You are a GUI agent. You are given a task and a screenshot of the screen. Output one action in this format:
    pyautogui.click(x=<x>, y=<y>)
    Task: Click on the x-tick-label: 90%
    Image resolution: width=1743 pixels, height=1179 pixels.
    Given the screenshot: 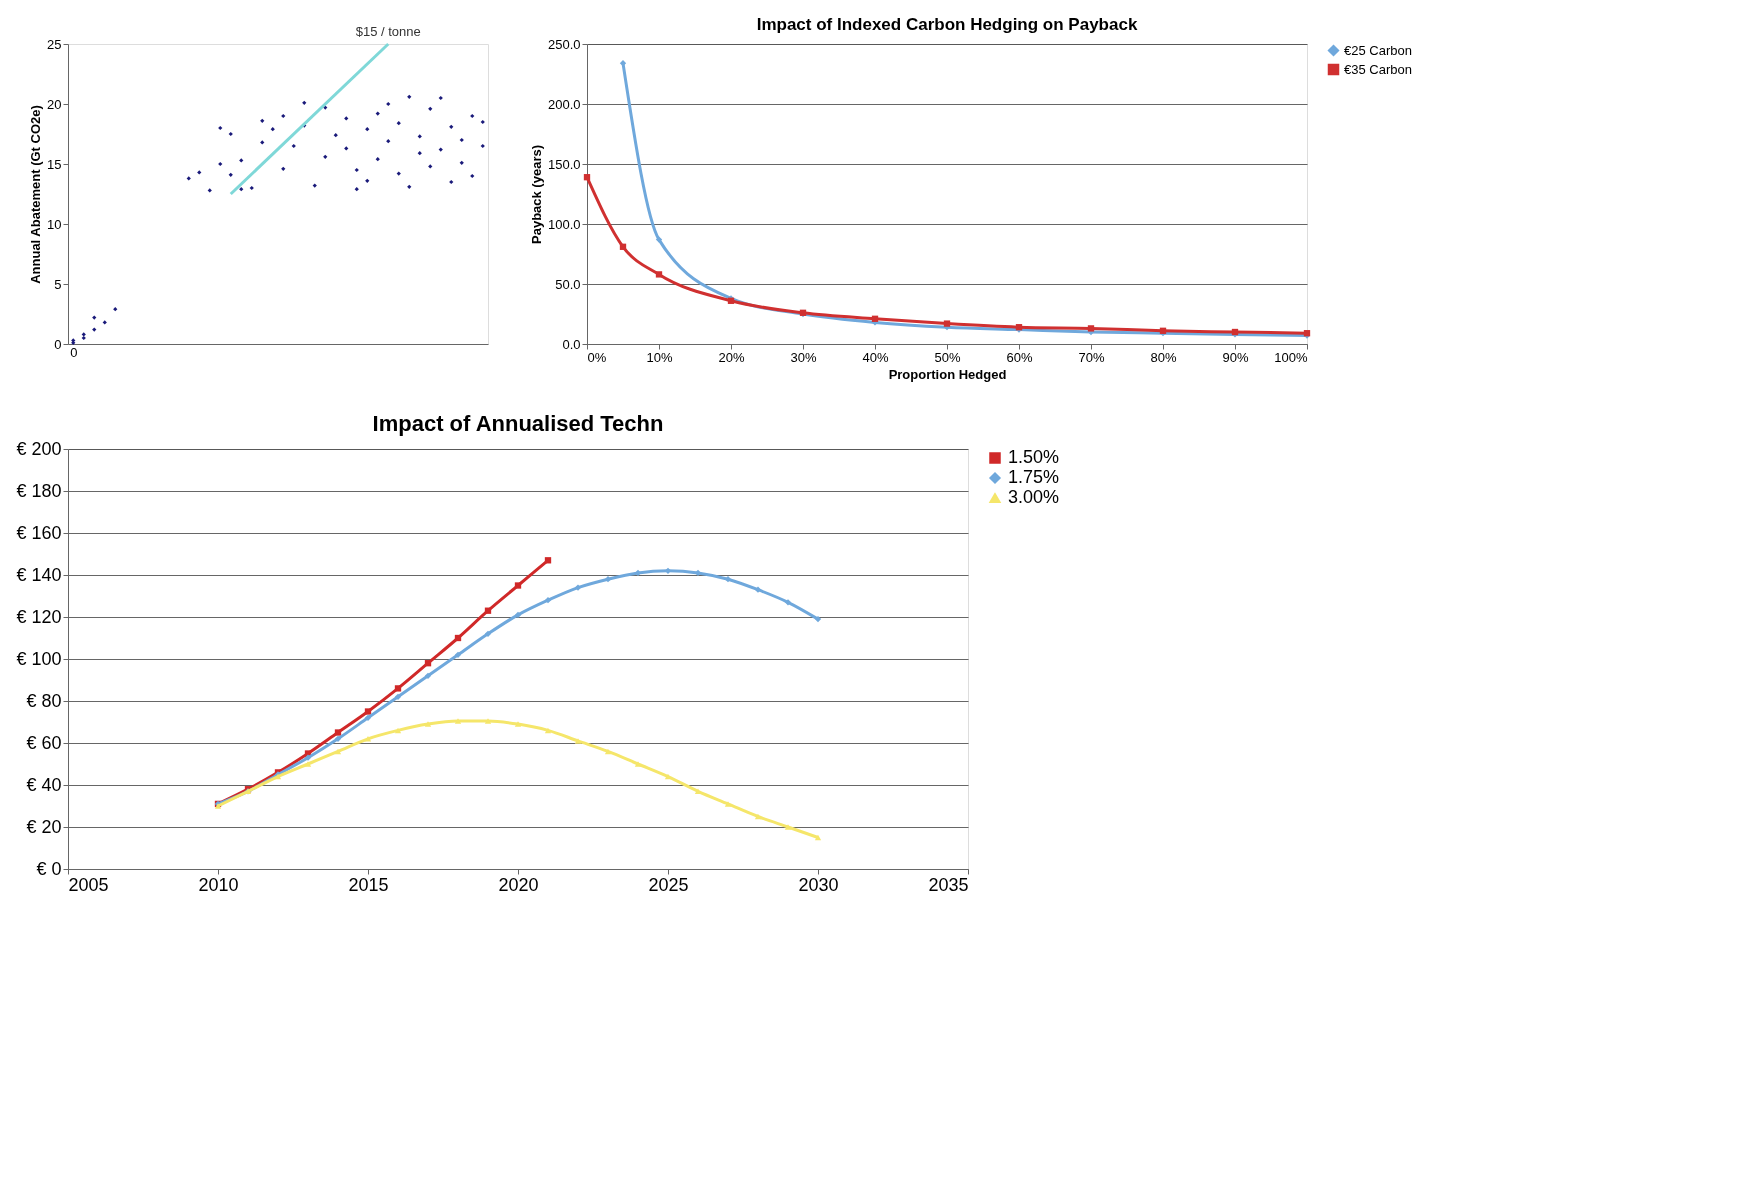 What is the action you would take?
    pyautogui.click(x=1235, y=357)
    